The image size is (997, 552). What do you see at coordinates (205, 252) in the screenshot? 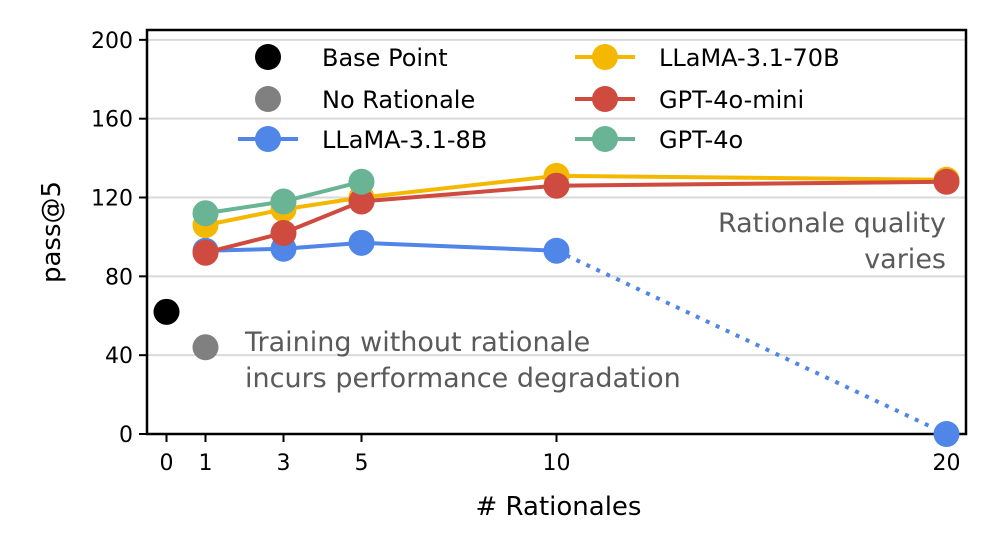
I see `point-gpt-4o-mini-x1` at bounding box center [205, 252].